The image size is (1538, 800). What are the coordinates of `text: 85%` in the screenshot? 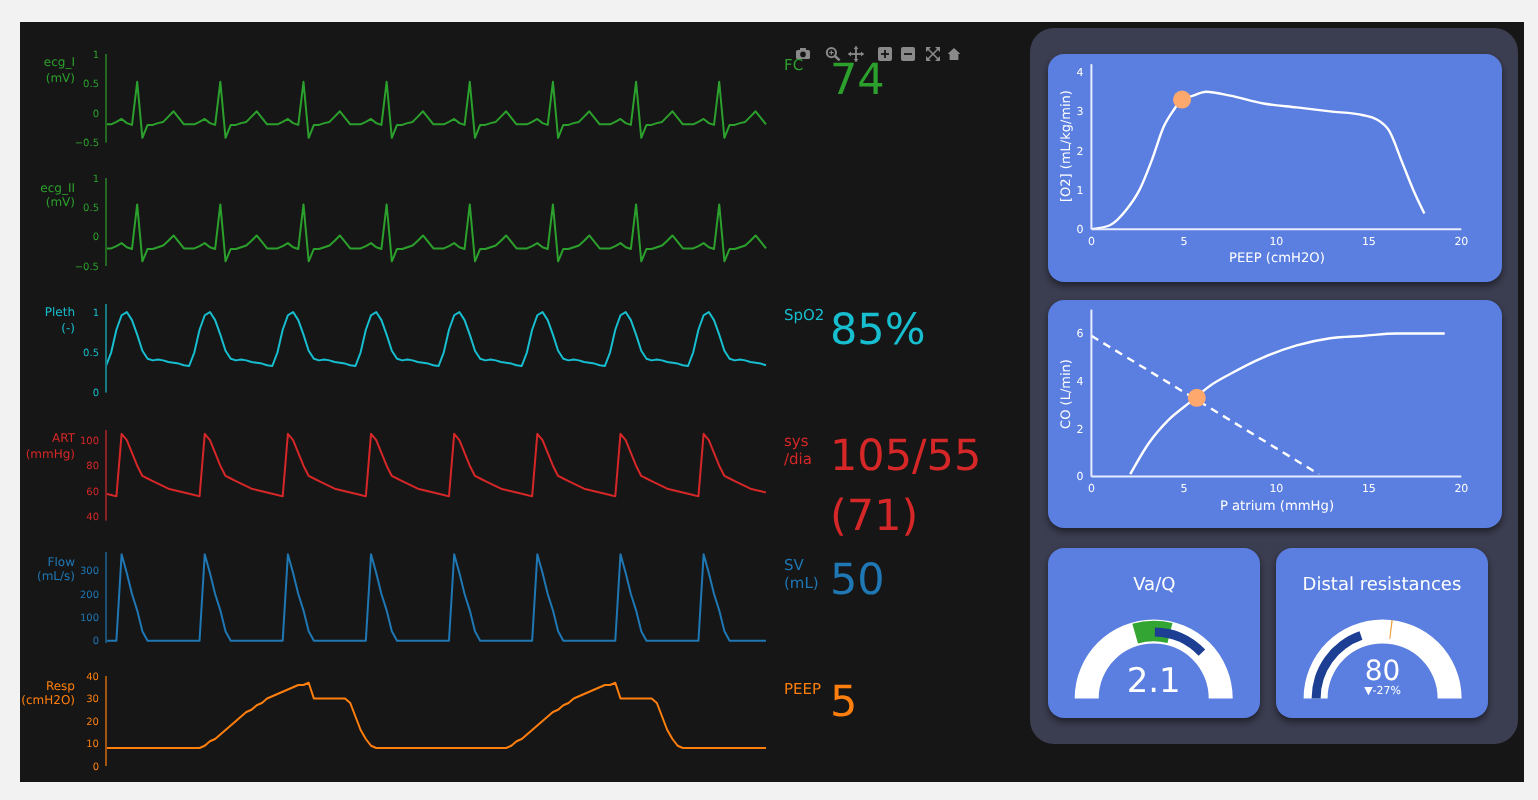 It's located at (879, 331).